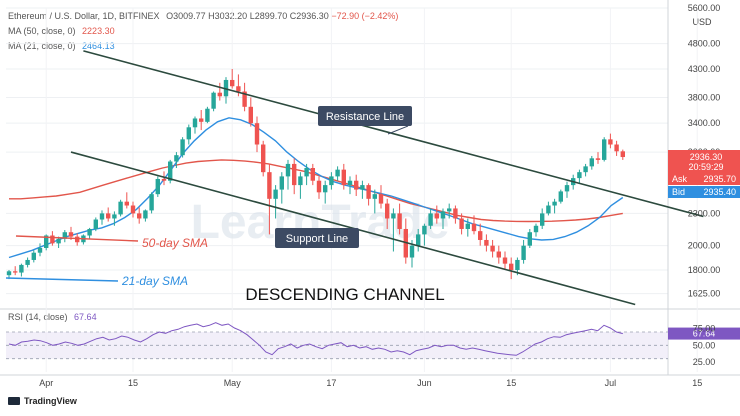 The height and width of the screenshot is (416, 740). What do you see at coordinates (704, 329) in the screenshot?
I see `rsi-tick-label: 75.00` at bounding box center [704, 329].